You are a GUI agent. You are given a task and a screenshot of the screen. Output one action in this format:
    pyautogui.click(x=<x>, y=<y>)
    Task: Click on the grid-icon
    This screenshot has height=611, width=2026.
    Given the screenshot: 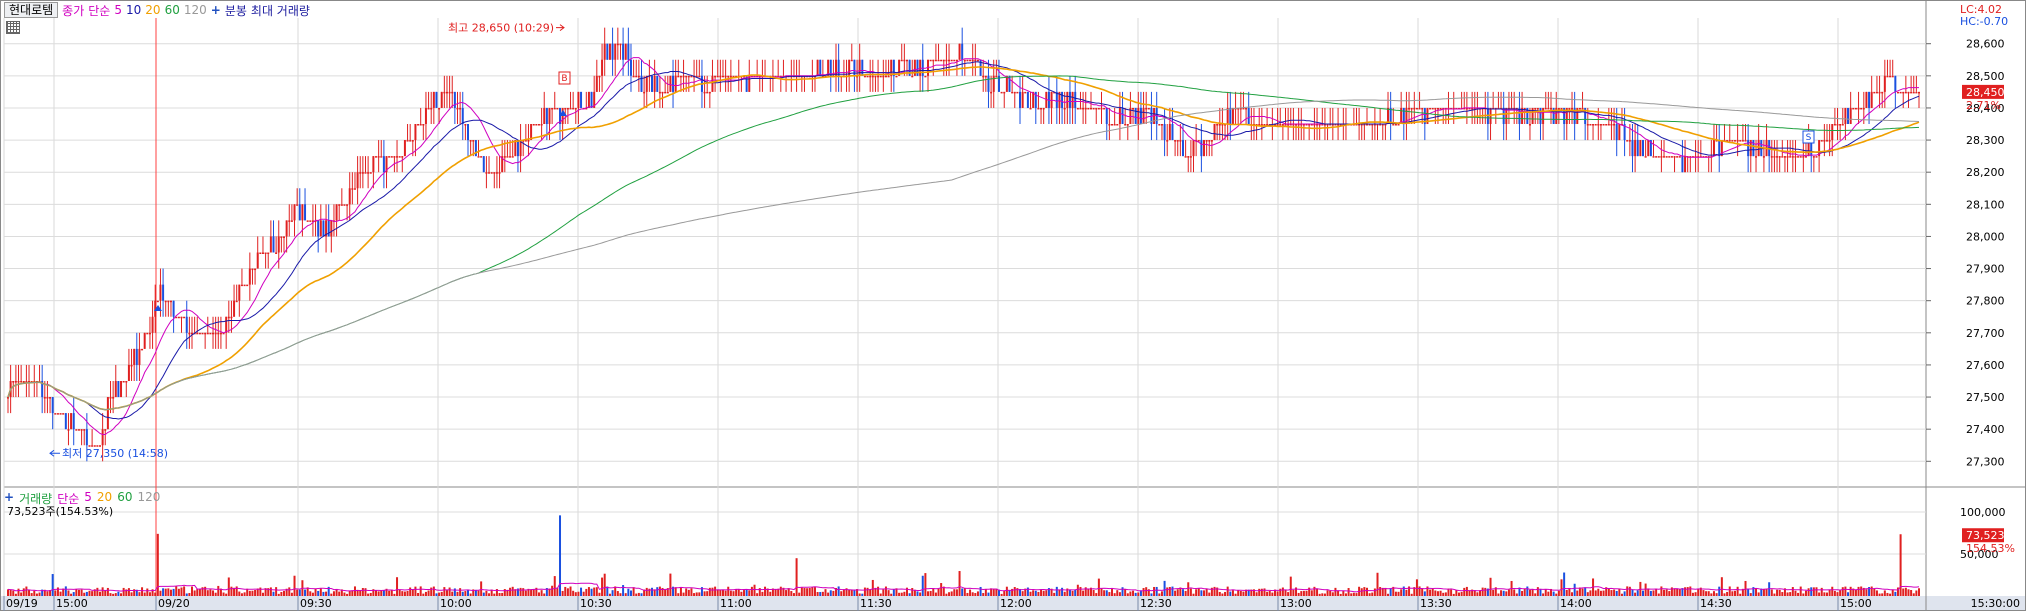 What is the action you would take?
    pyautogui.click(x=13, y=27)
    